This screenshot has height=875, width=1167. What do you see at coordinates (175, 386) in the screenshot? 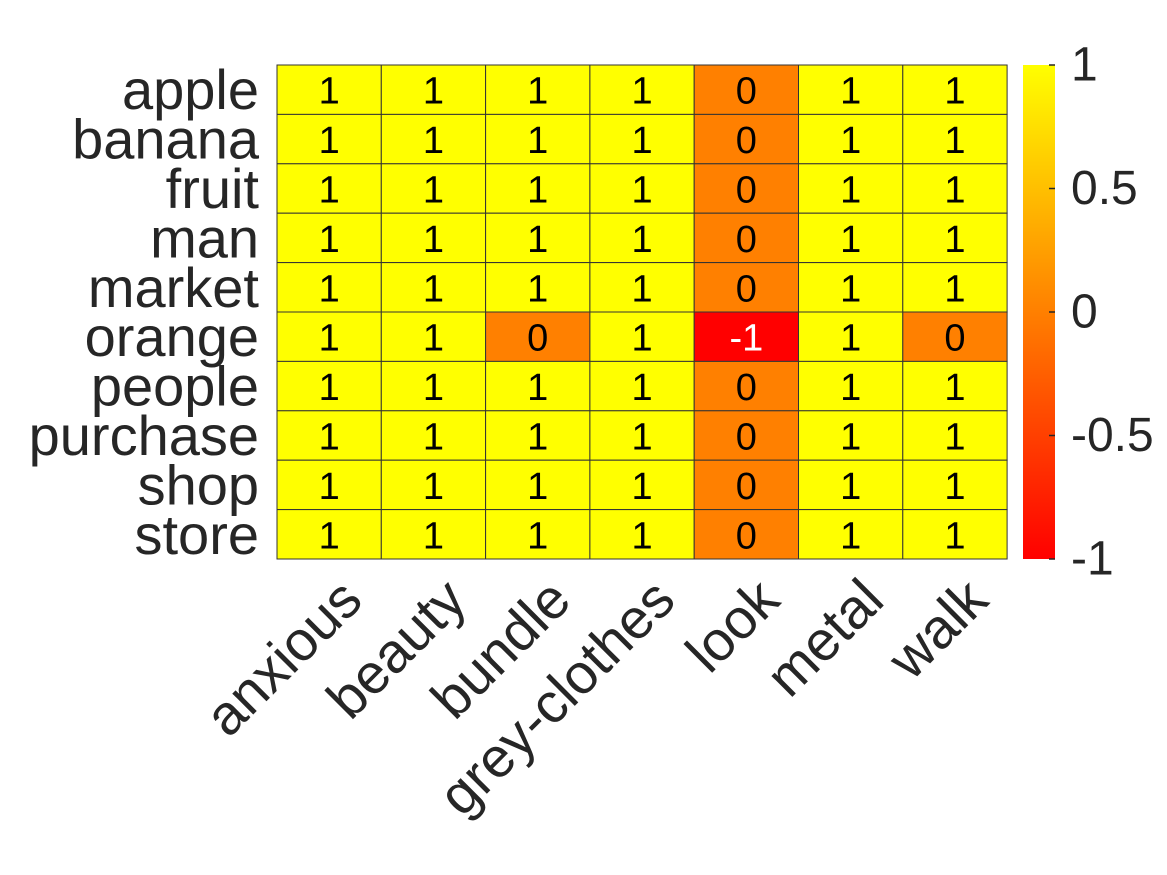
I see `row-label: people` at bounding box center [175, 386].